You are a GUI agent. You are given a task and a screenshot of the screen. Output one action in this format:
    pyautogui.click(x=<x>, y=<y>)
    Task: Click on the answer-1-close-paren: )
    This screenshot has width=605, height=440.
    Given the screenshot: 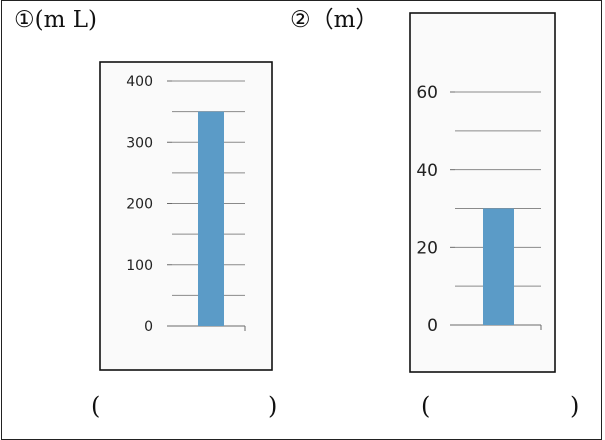 What is the action you would take?
    pyautogui.click(x=273, y=406)
    